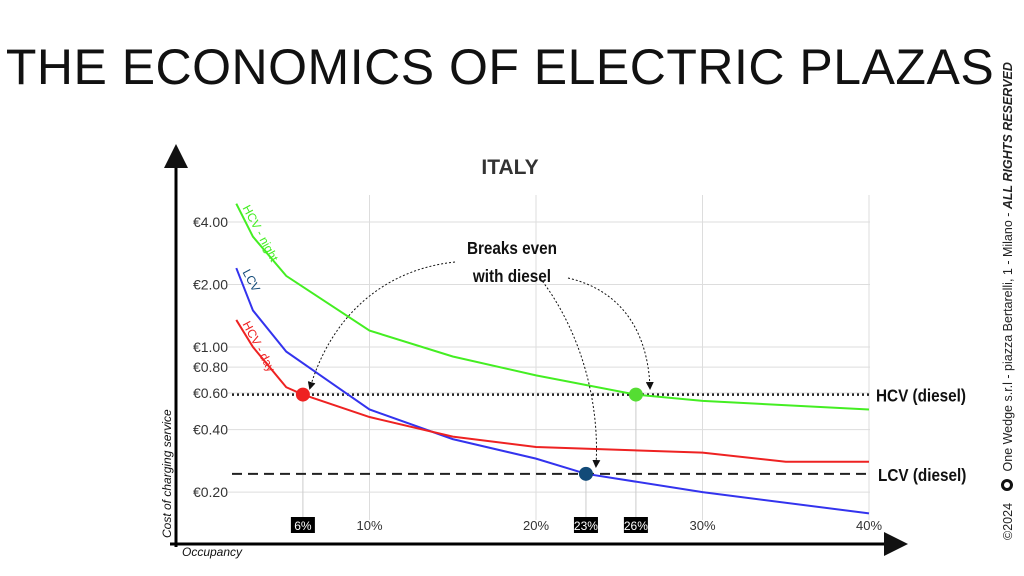 This screenshot has width=1024, height=576. I want to click on y-tick-label: €2.00, so click(210, 285).